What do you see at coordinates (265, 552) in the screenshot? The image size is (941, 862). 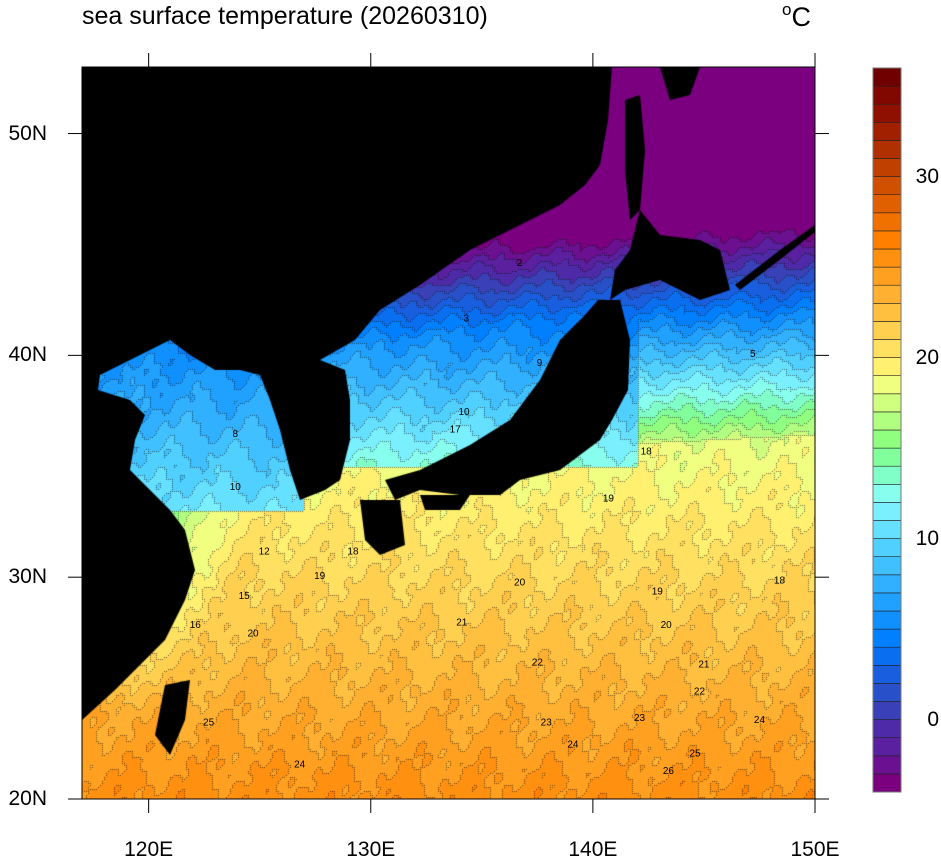 I see `contour-label: 12` at bounding box center [265, 552].